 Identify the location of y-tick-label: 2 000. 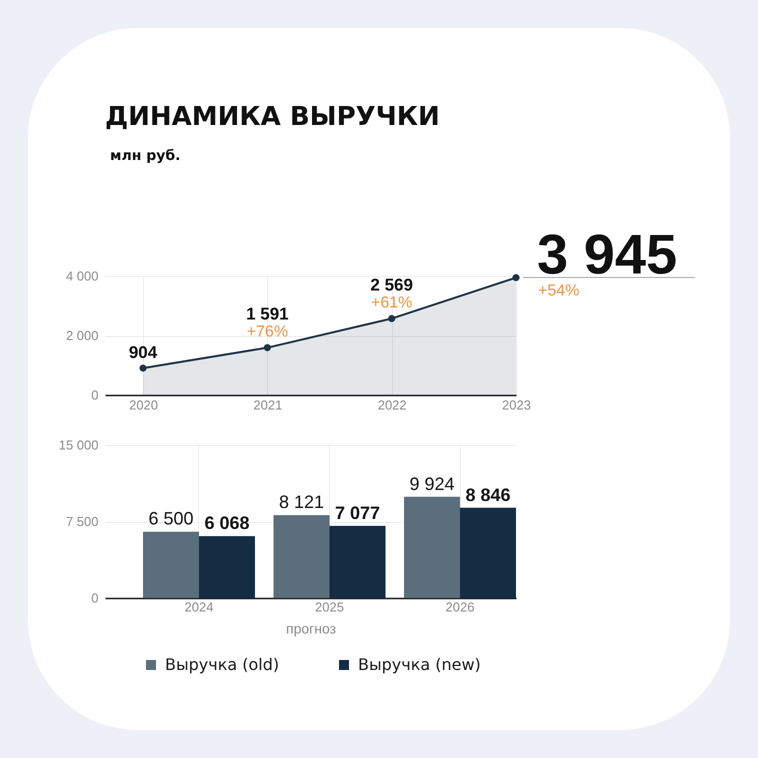
(82, 335).